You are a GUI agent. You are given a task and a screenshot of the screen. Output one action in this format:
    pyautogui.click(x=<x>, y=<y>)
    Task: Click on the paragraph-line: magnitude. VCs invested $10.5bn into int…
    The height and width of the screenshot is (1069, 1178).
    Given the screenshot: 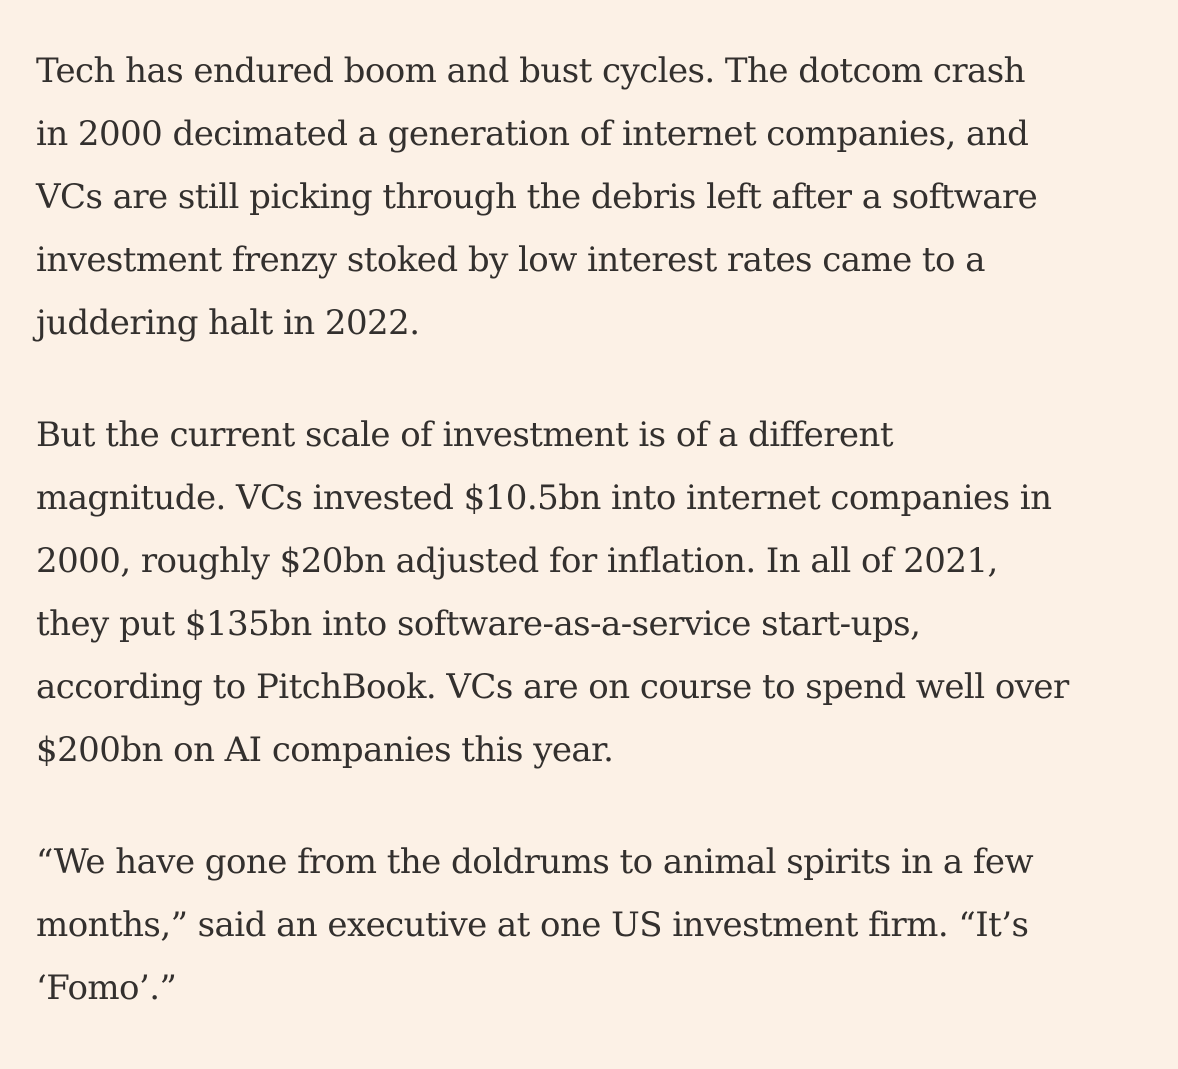 What is the action you would take?
    pyautogui.click(x=544, y=498)
    